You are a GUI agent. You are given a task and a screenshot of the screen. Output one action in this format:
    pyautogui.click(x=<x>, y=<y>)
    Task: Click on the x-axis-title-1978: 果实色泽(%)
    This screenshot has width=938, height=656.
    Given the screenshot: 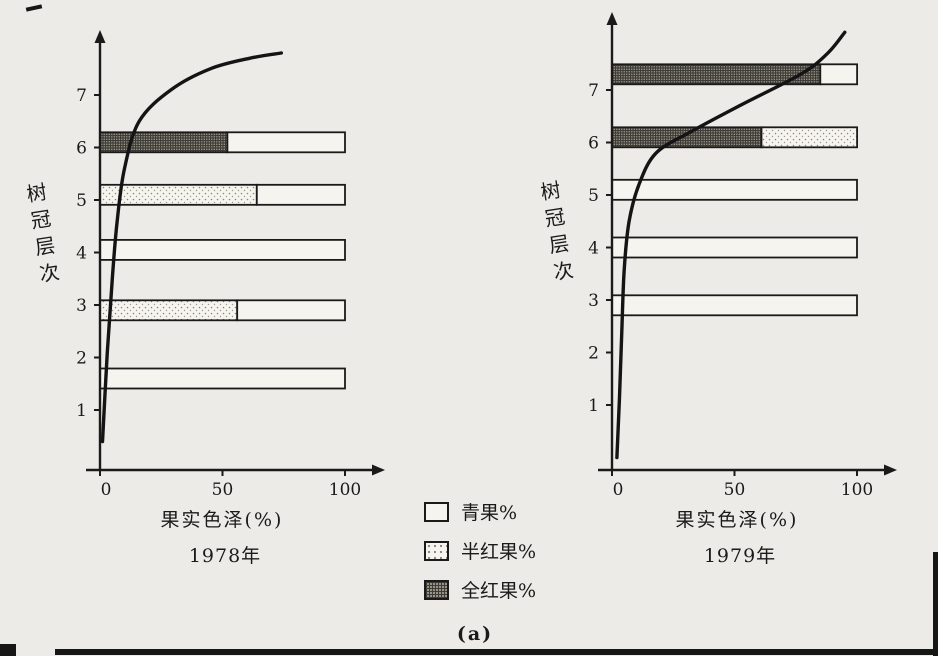 What is the action you would take?
    pyautogui.click(x=222, y=520)
    